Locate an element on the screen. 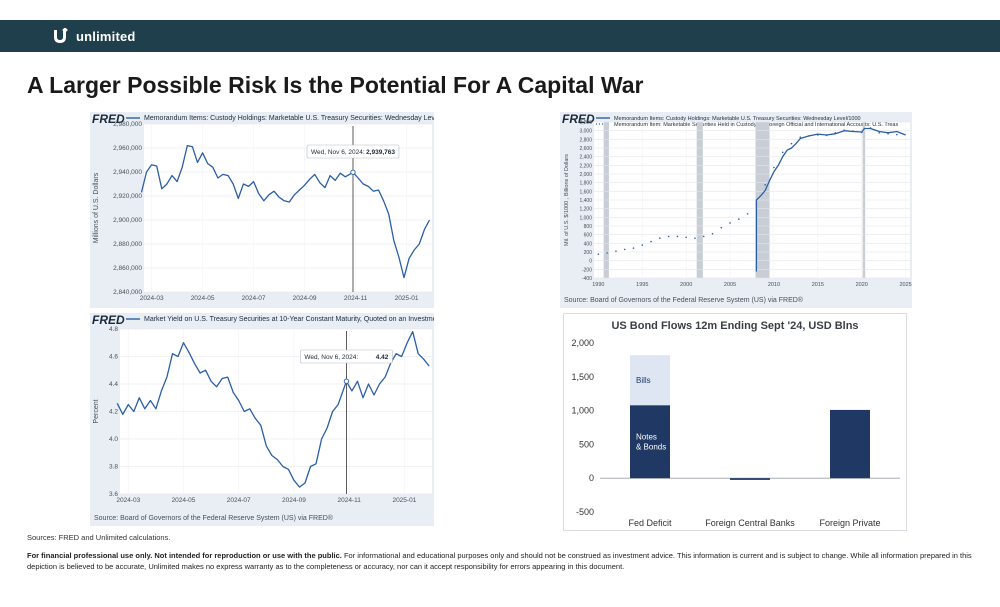  x-tick-label: 1990 is located at coordinates (598, 285).